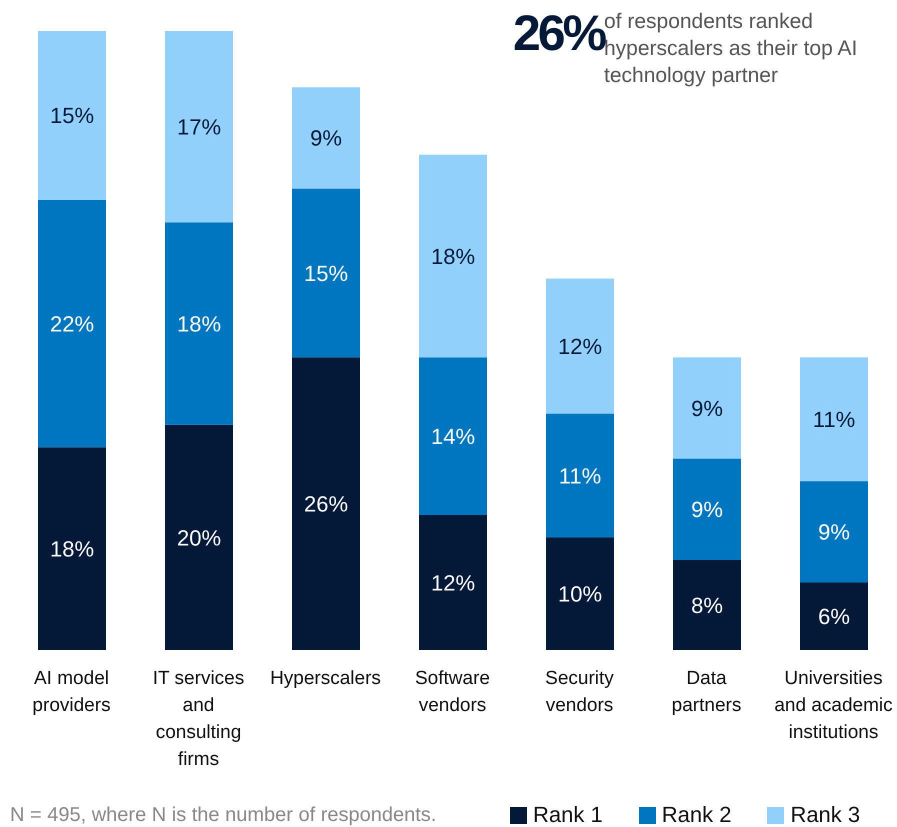 This screenshot has height=827, width=897. I want to click on annotation: 26%, so click(558, 33).